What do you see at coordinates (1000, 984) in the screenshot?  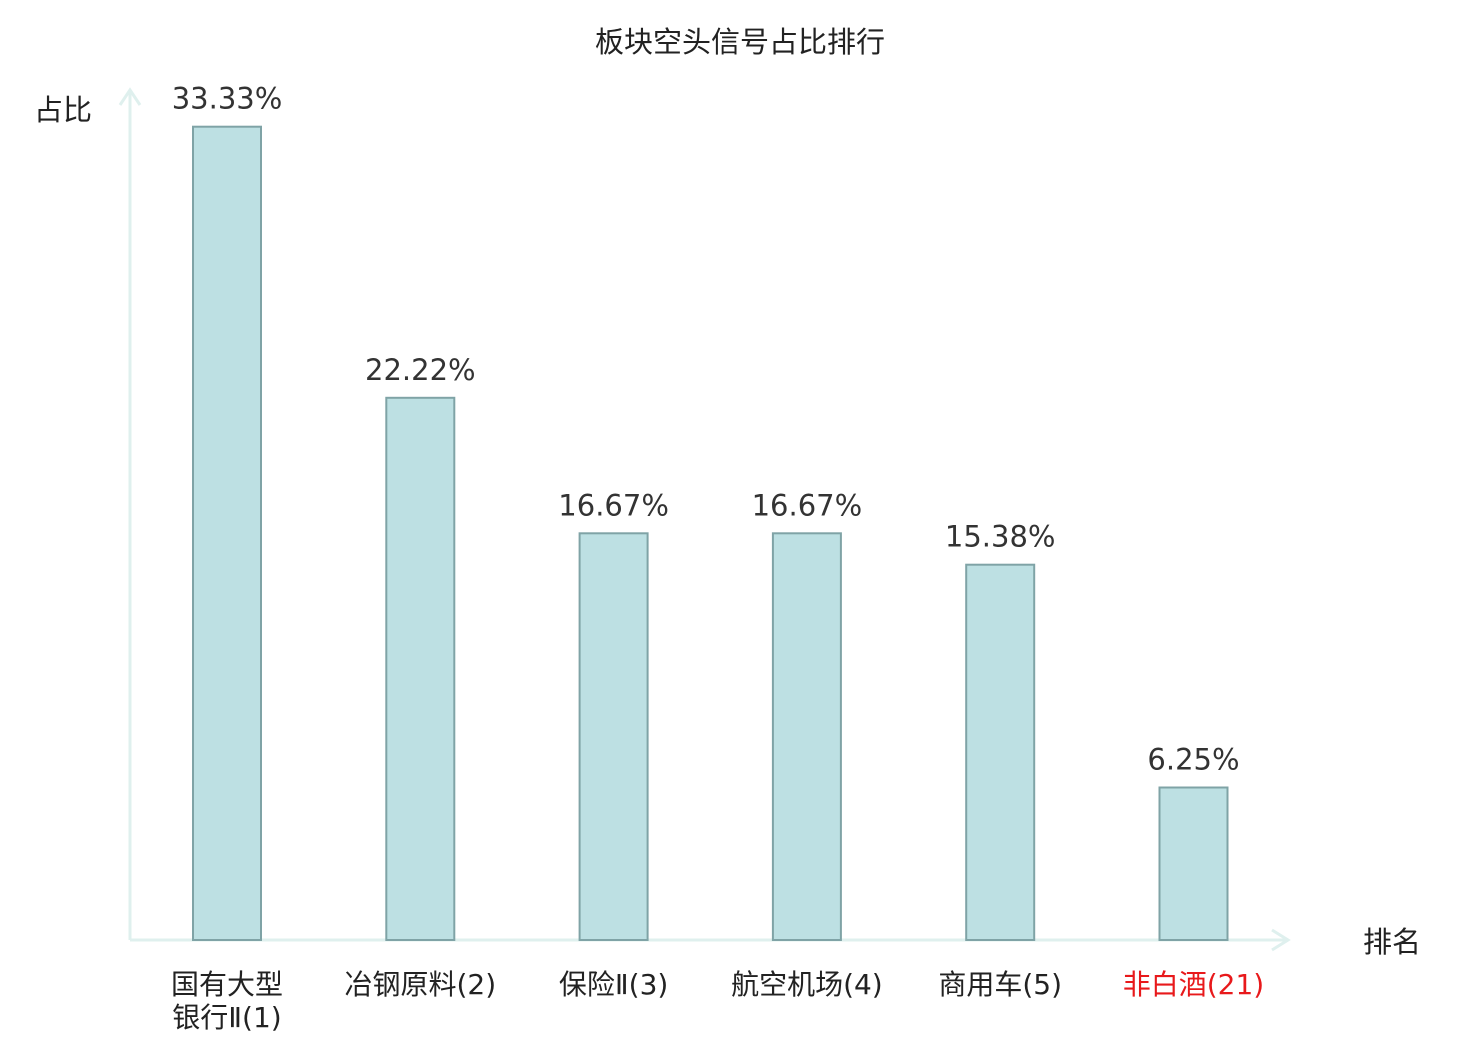 I see `x-tick-label: 商用车(5)` at bounding box center [1000, 984].